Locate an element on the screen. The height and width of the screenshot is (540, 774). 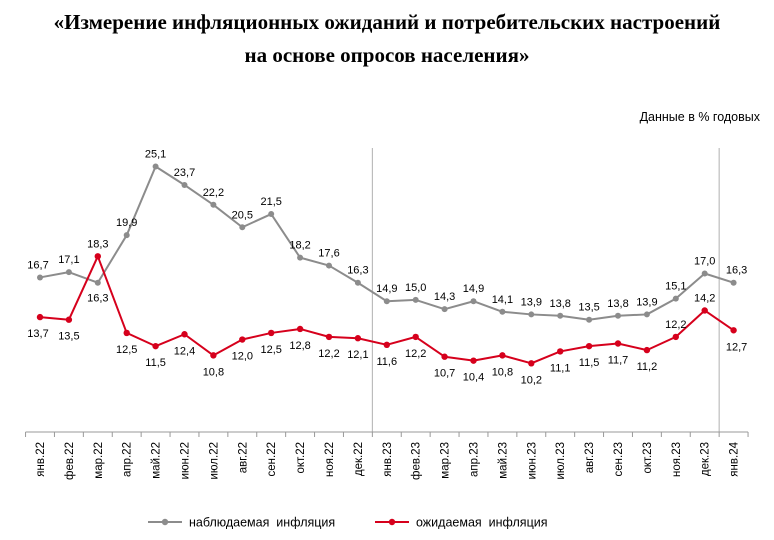
observed-label-фев.22: 17,1 is located at coordinates (68, 260).